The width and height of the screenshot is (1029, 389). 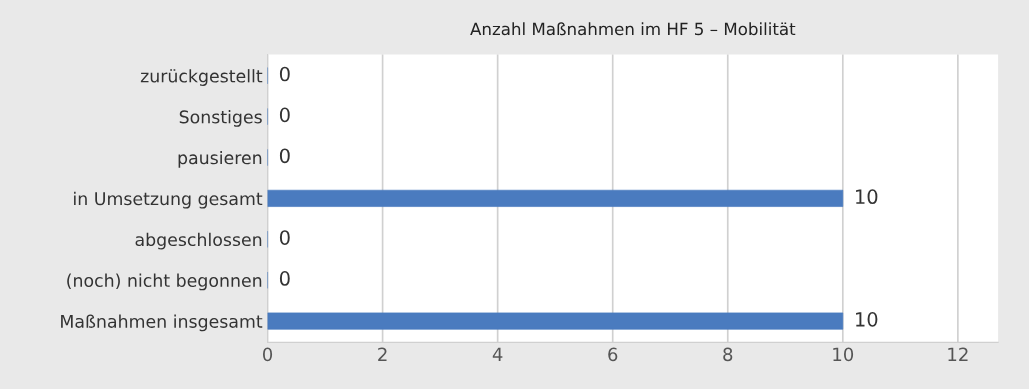 I want to click on y-tick-label: pausieren, so click(x=220, y=159).